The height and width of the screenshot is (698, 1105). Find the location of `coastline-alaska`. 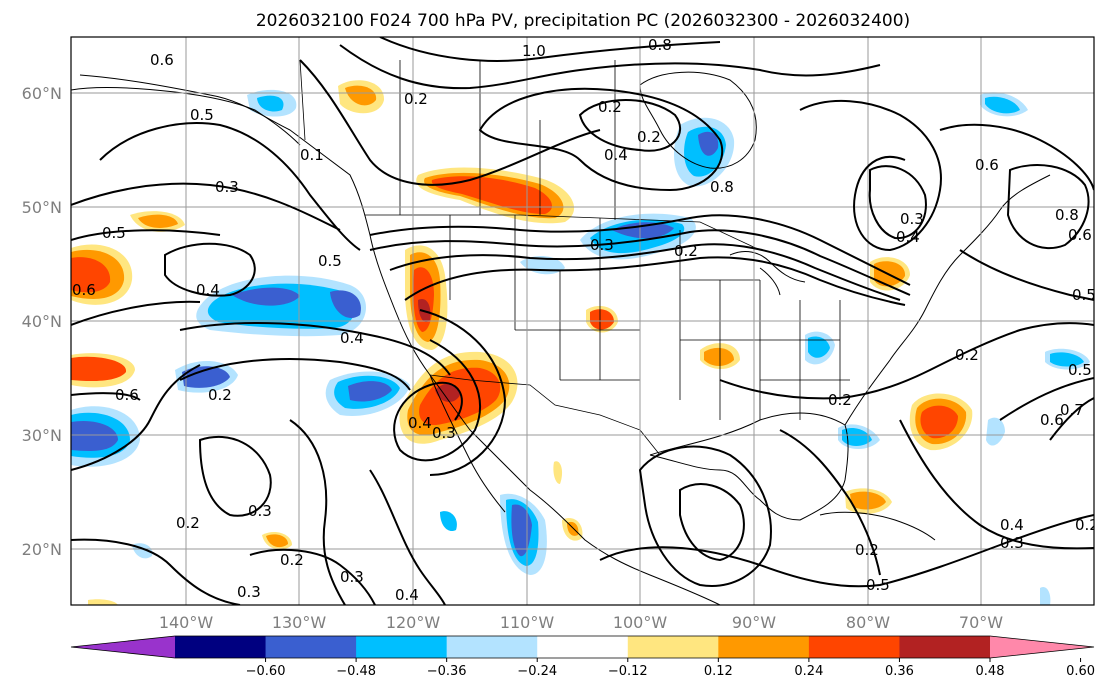

coastline-alaska is located at coordinates (186, 116).